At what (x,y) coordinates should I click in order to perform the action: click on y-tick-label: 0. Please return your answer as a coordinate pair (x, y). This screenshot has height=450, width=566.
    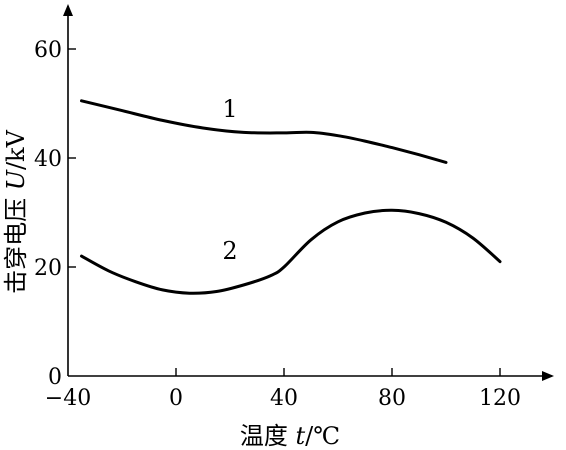
    Looking at the image, I should click on (55, 377).